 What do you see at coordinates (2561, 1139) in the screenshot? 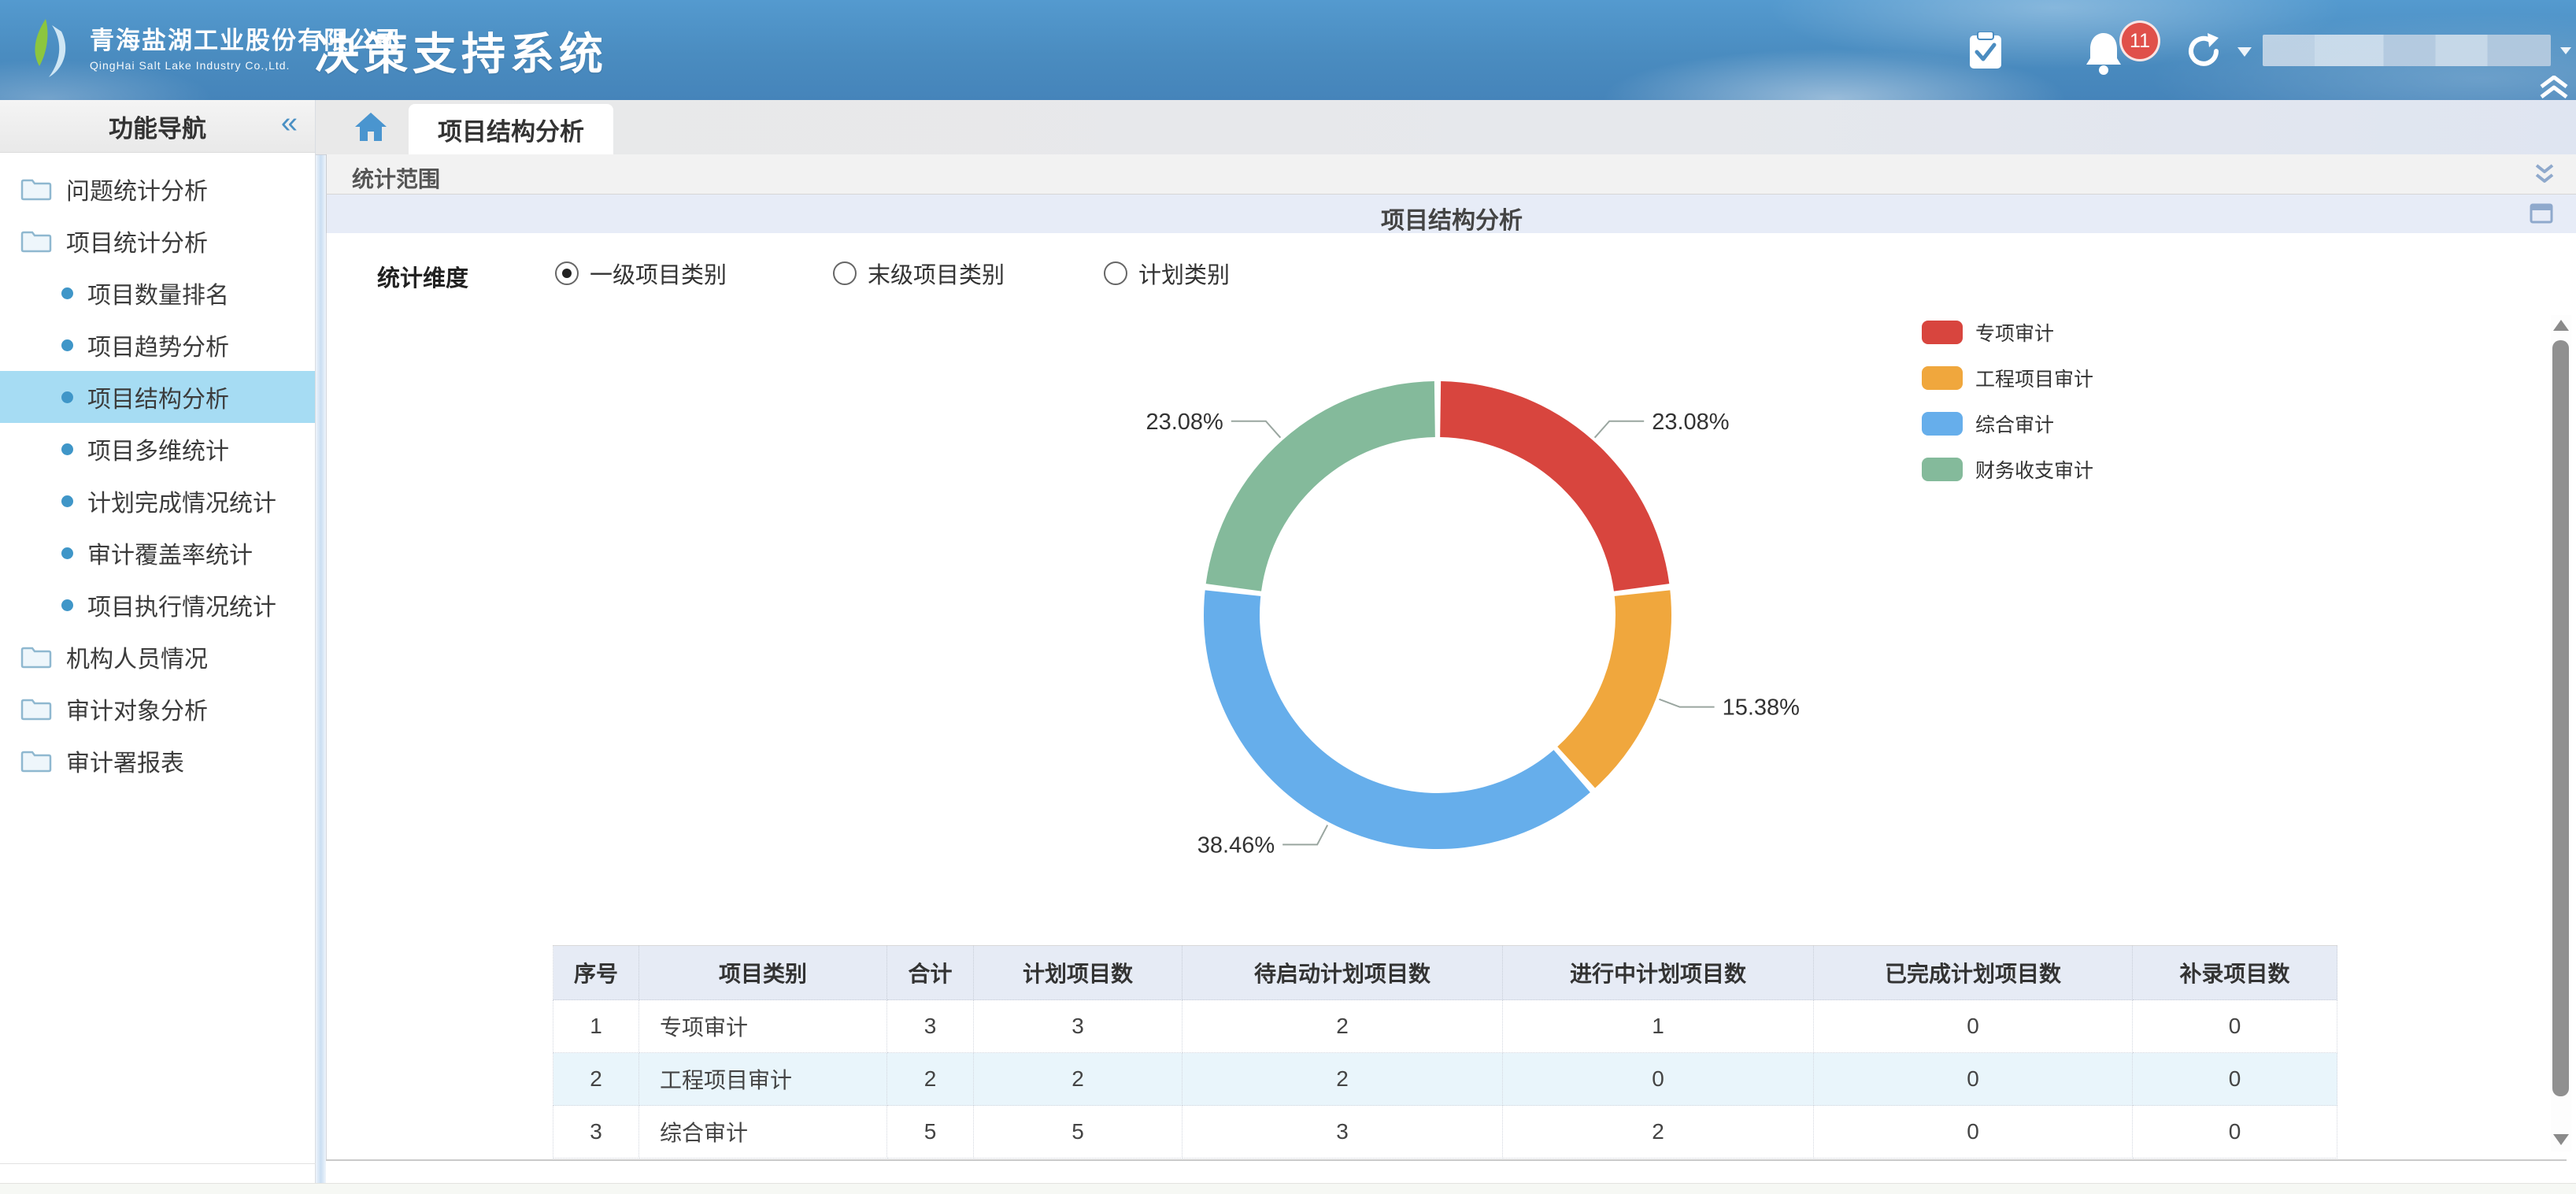
I see `scrollbar-down-arrow-icon` at bounding box center [2561, 1139].